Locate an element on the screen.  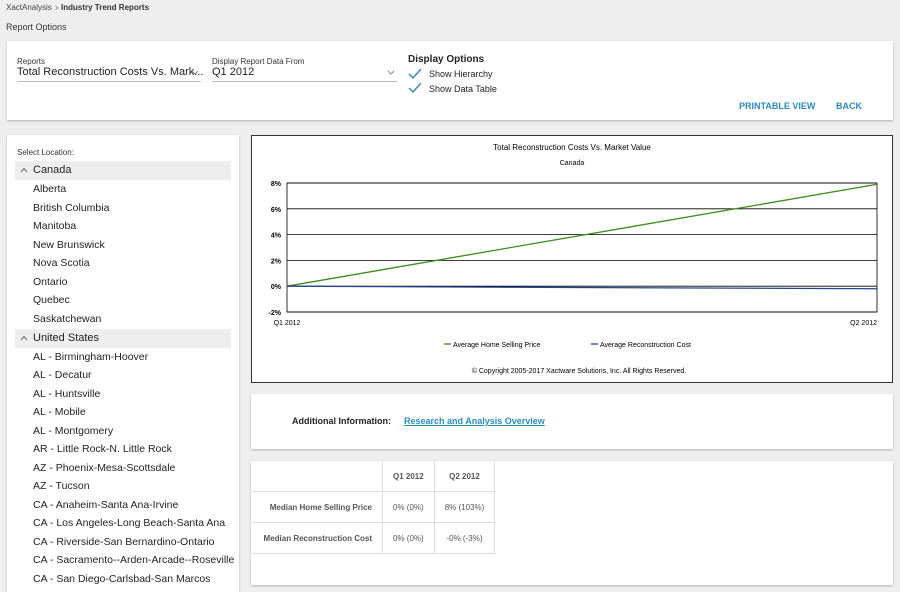
breadcrumb-separator is located at coordinates (57, 8).